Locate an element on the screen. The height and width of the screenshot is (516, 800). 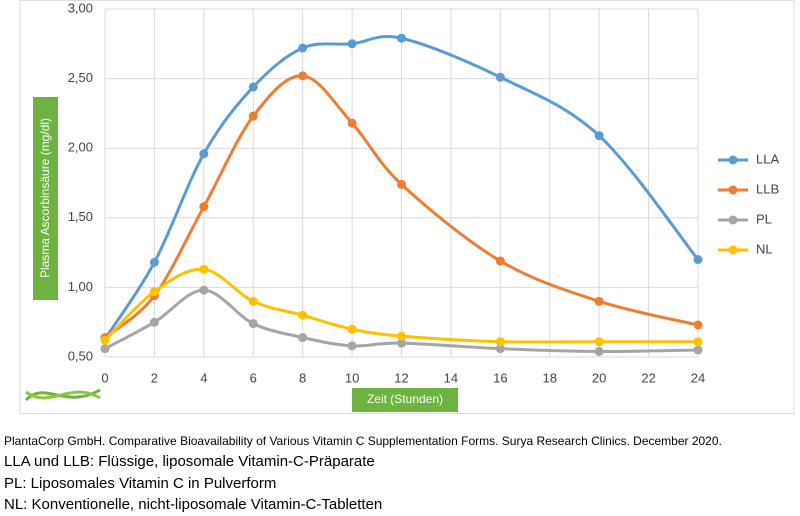
x-tick-label: 12 is located at coordinates (401, 377).